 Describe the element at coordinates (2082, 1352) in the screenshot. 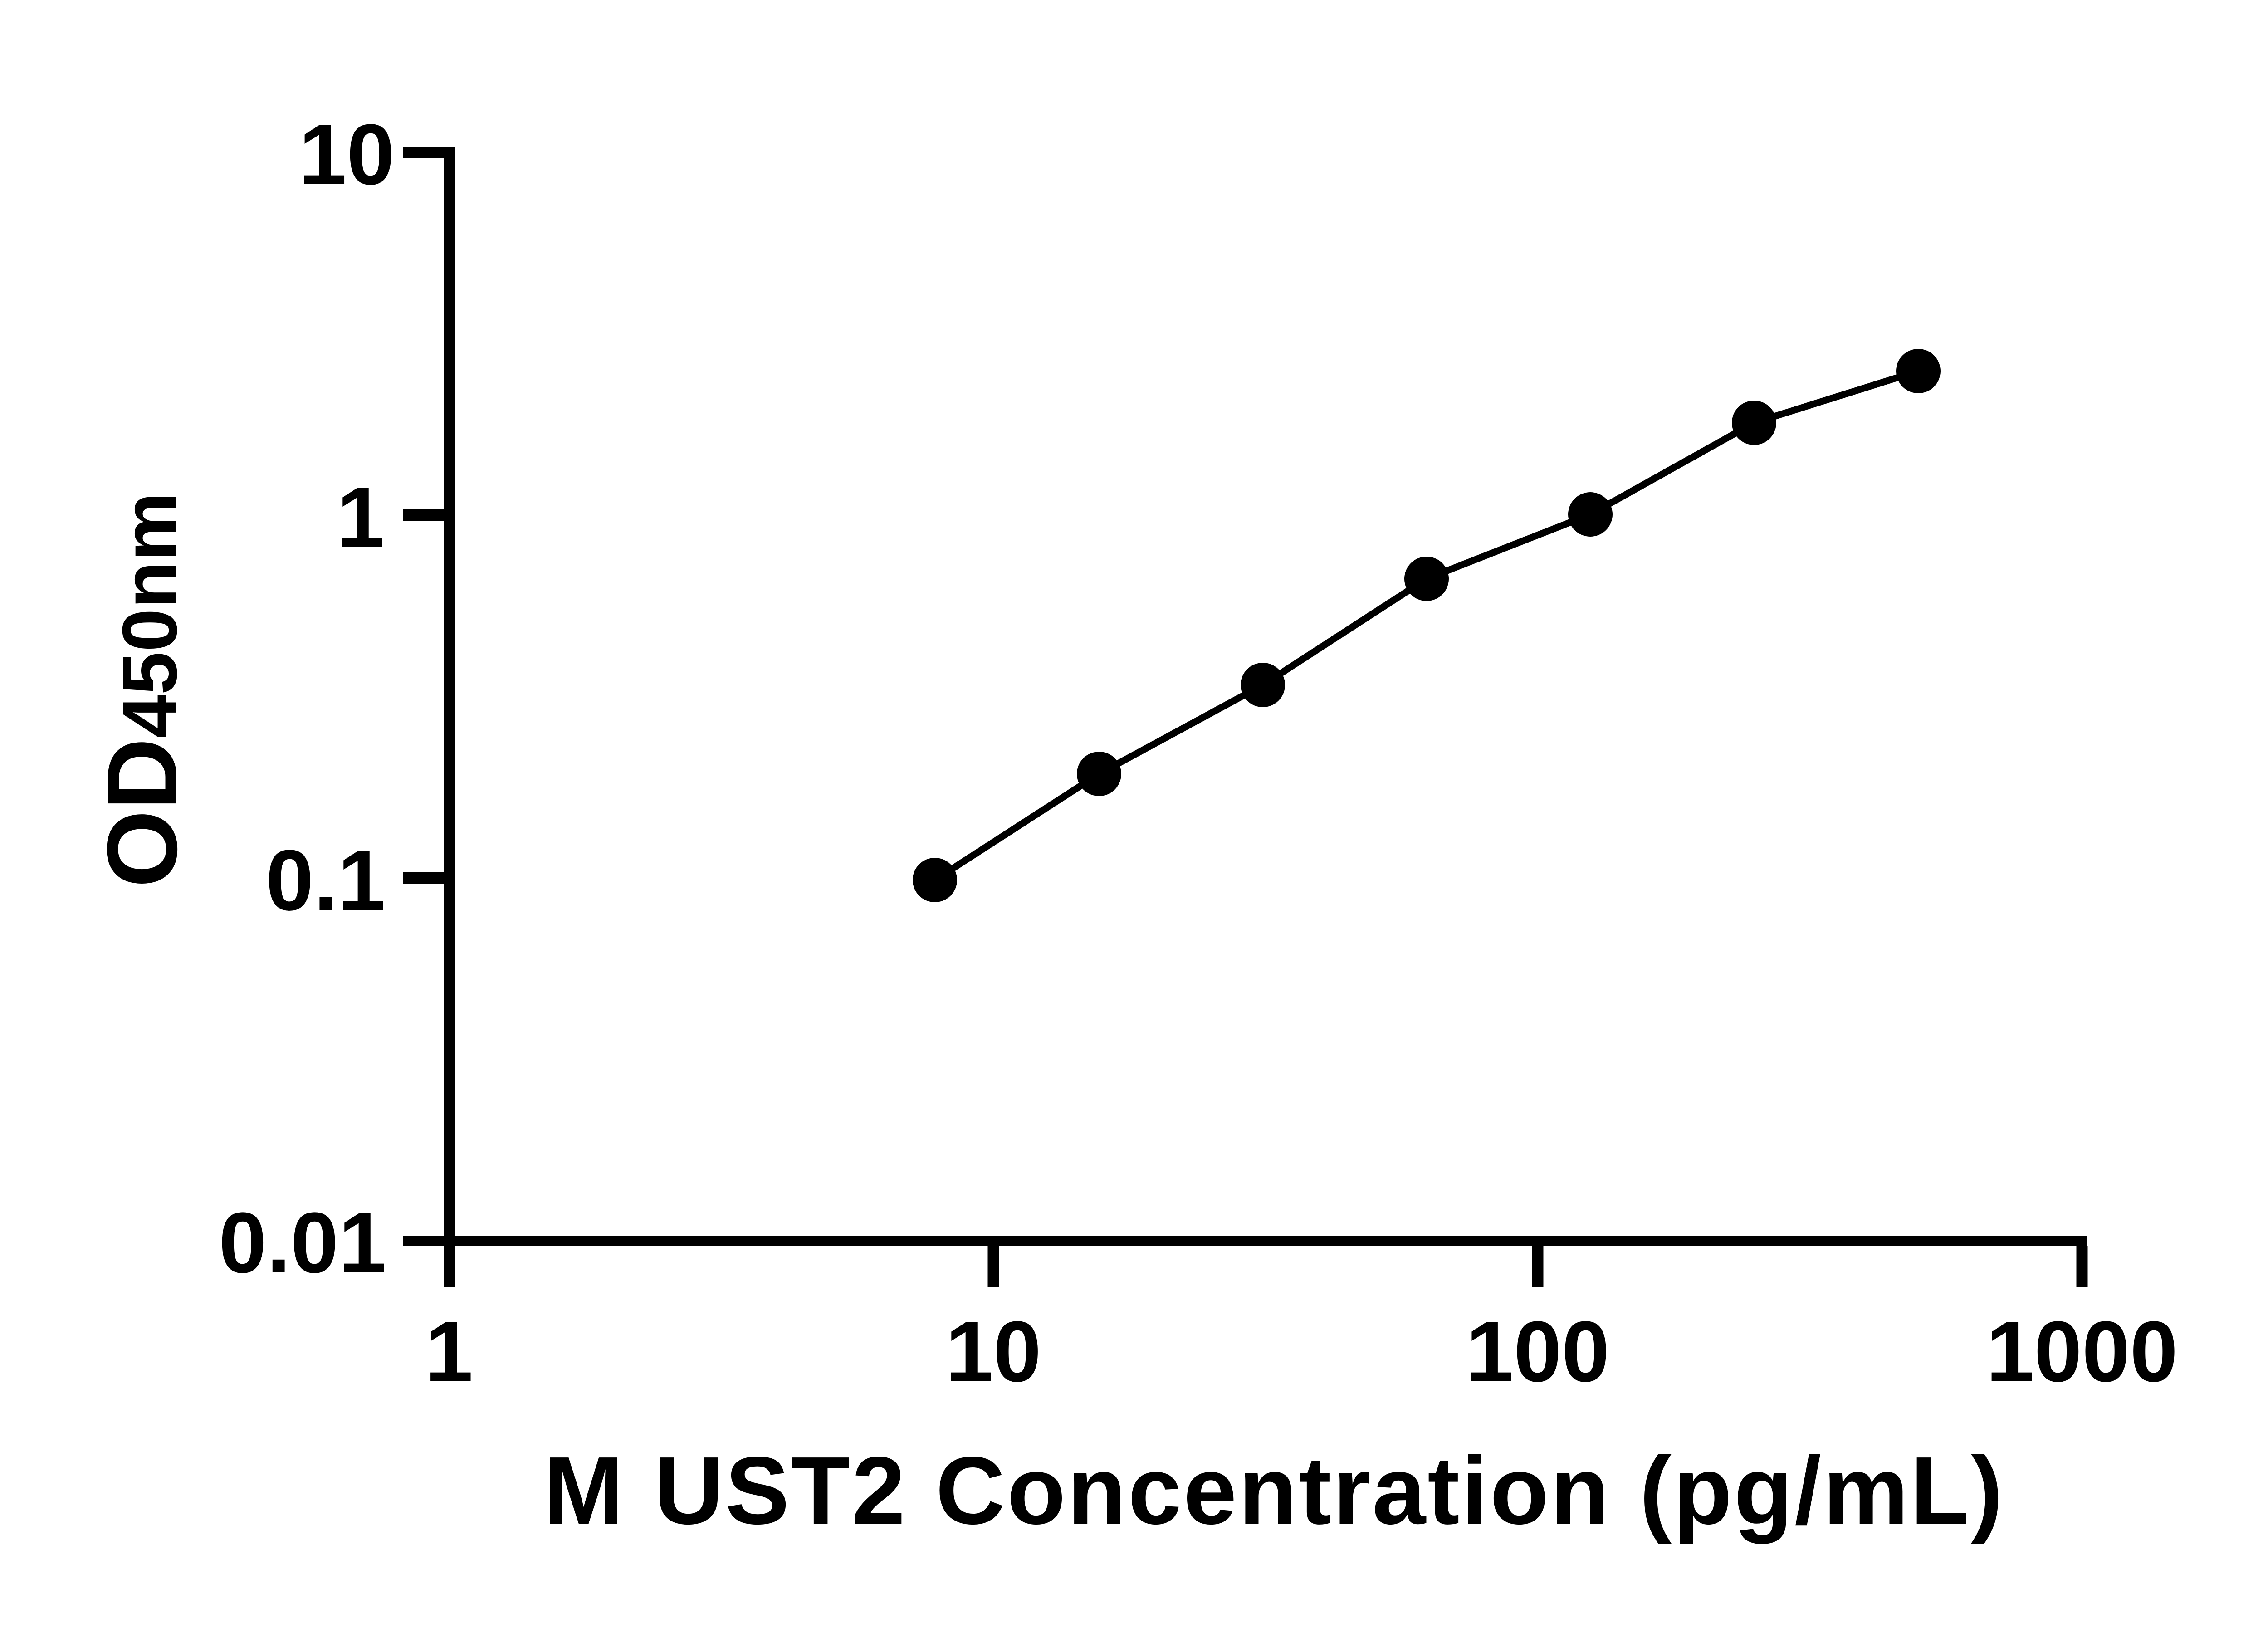

I see `svg-text: 1000` at that location.